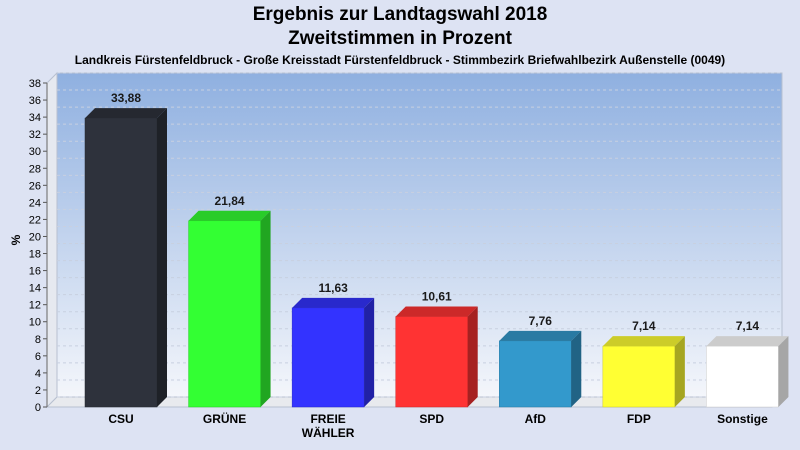 Image resolution: width=800 pixels, height=450 pixels. What do you see at coordinates (400, 14) in the screenshot?
I see `chart-title: Ergebnis zur Landtagswahl 2018` at bounding box center [400, 14].